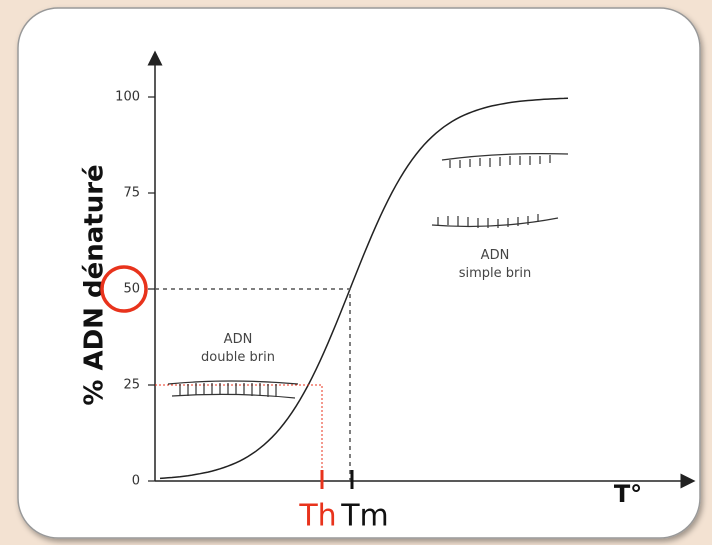  What do you see at coordinates (131, 385) in the screenshot?
I see `y-tick-label: 25` at bounding box center [131, 385].